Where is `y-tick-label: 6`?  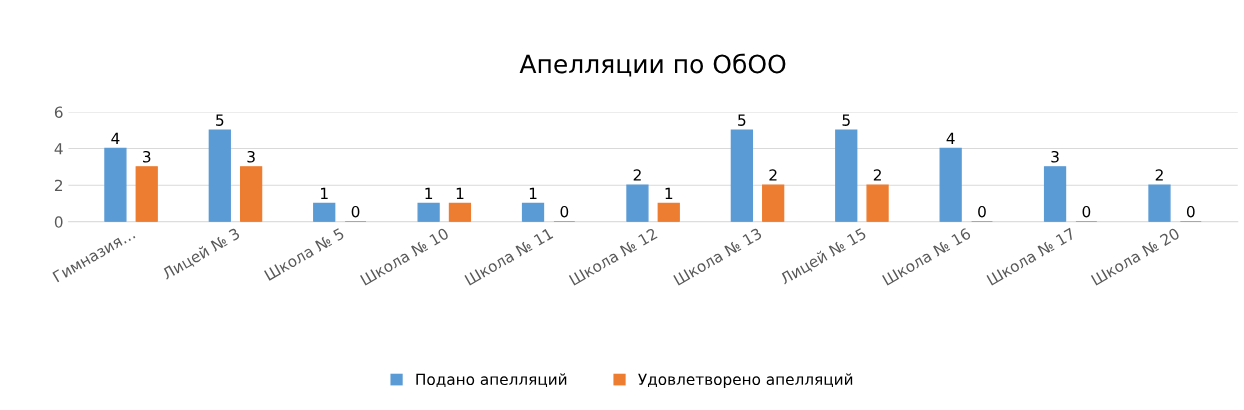 y-tick-label: 6 is located at coordinates (58, 112).